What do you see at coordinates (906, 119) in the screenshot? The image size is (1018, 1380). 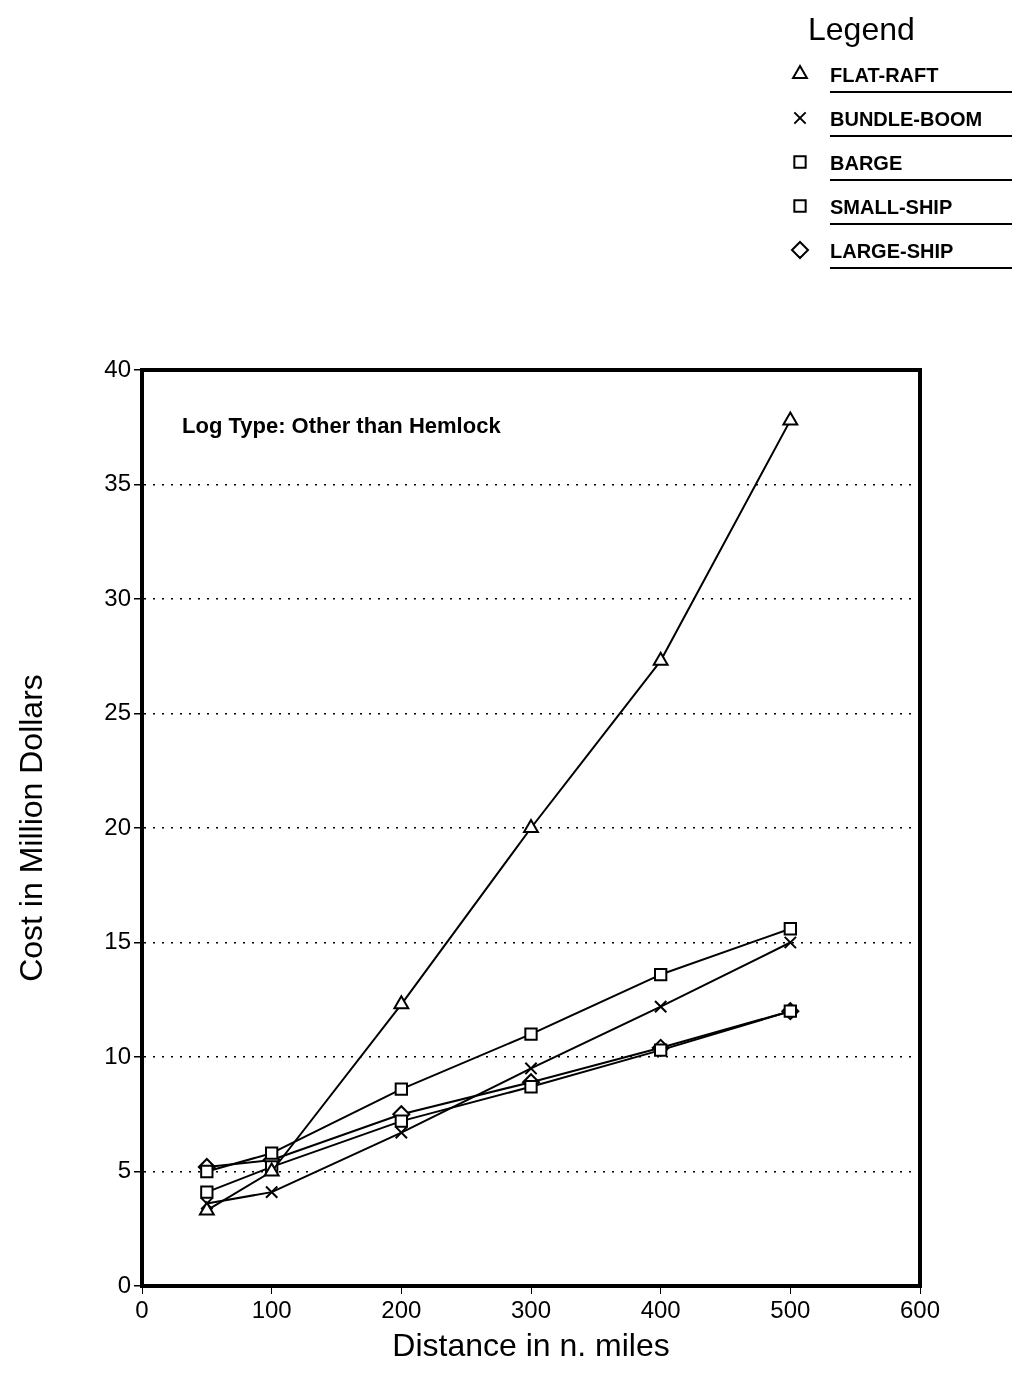 I see `legend-label: BUNDLE-BOOM` at bounding box center [906, 119].